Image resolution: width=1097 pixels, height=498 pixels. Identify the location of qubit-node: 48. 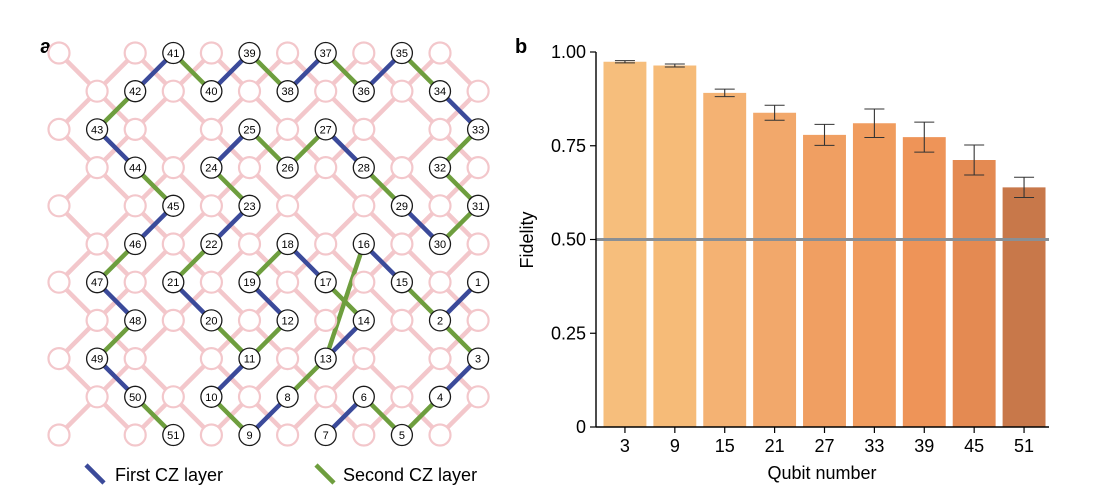
(135, 320).